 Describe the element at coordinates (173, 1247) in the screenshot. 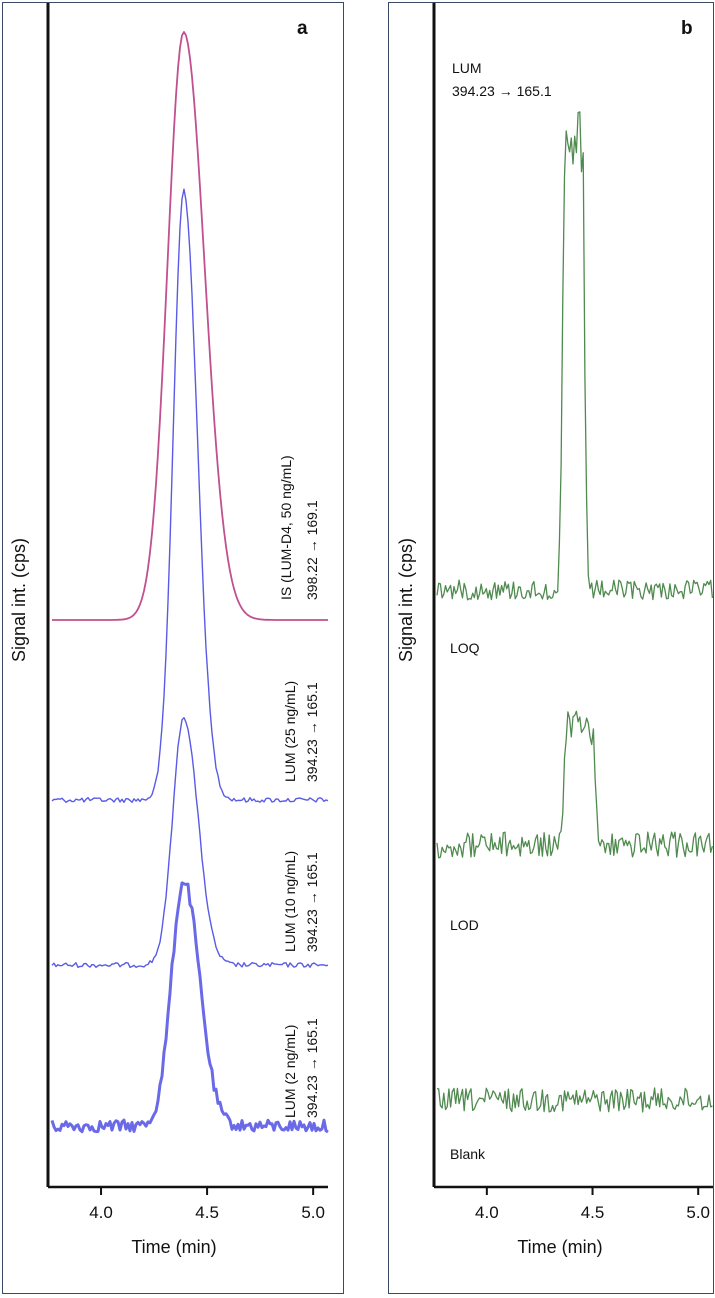

I see `panel-a-x-axis-title: Time (min)` at that location.